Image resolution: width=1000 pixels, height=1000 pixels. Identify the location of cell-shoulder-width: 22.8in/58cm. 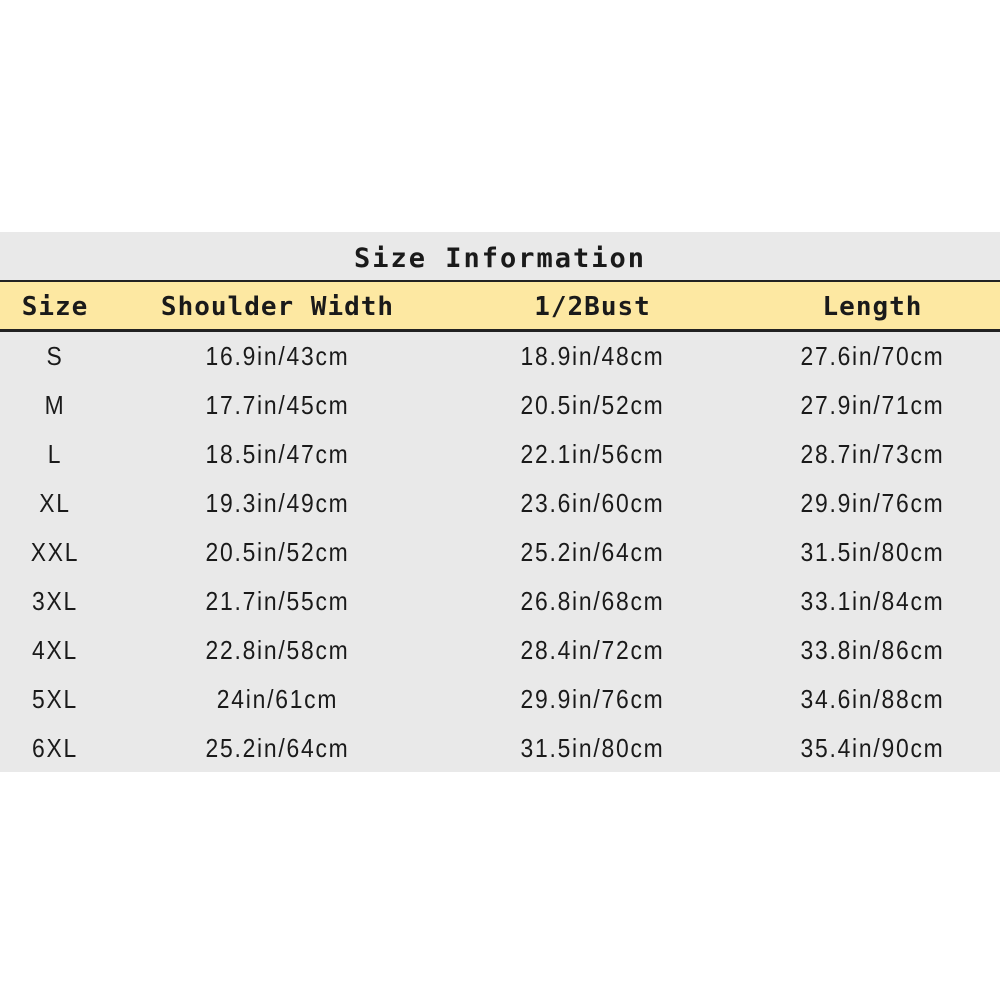
(277, 650).